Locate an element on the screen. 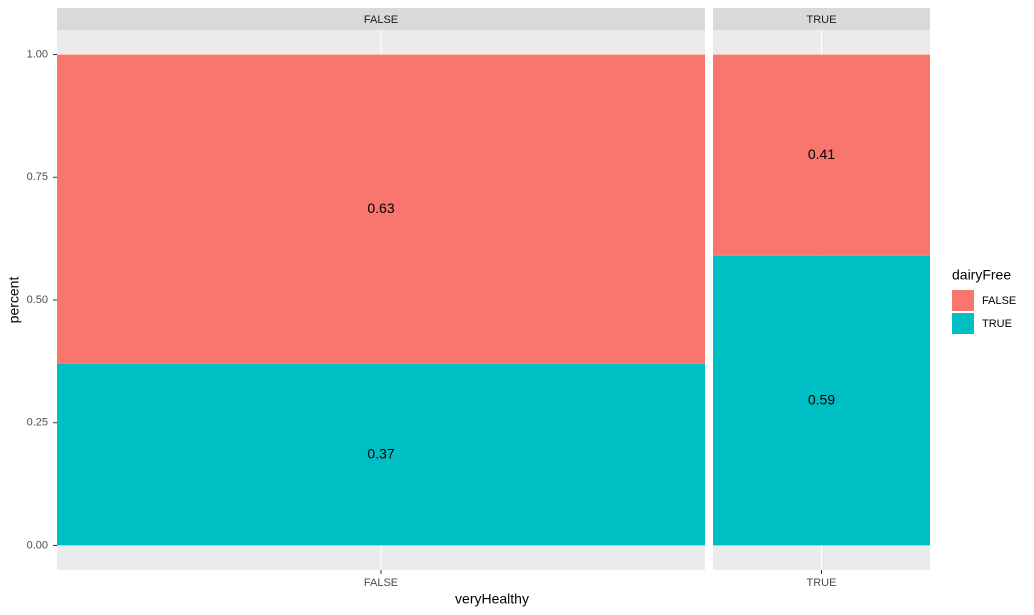  legend-label: FALSE is located at coordinates (999, 301).